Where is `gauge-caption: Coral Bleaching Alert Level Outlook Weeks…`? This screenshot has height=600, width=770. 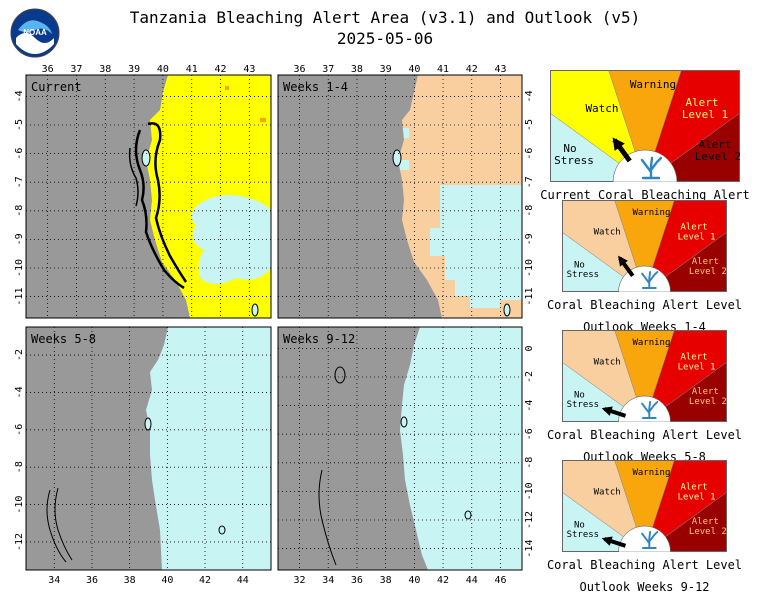 gauge-caption: Coral Bleaching Alert Level Outlook Weeks… is located at coordinates (645, 576).